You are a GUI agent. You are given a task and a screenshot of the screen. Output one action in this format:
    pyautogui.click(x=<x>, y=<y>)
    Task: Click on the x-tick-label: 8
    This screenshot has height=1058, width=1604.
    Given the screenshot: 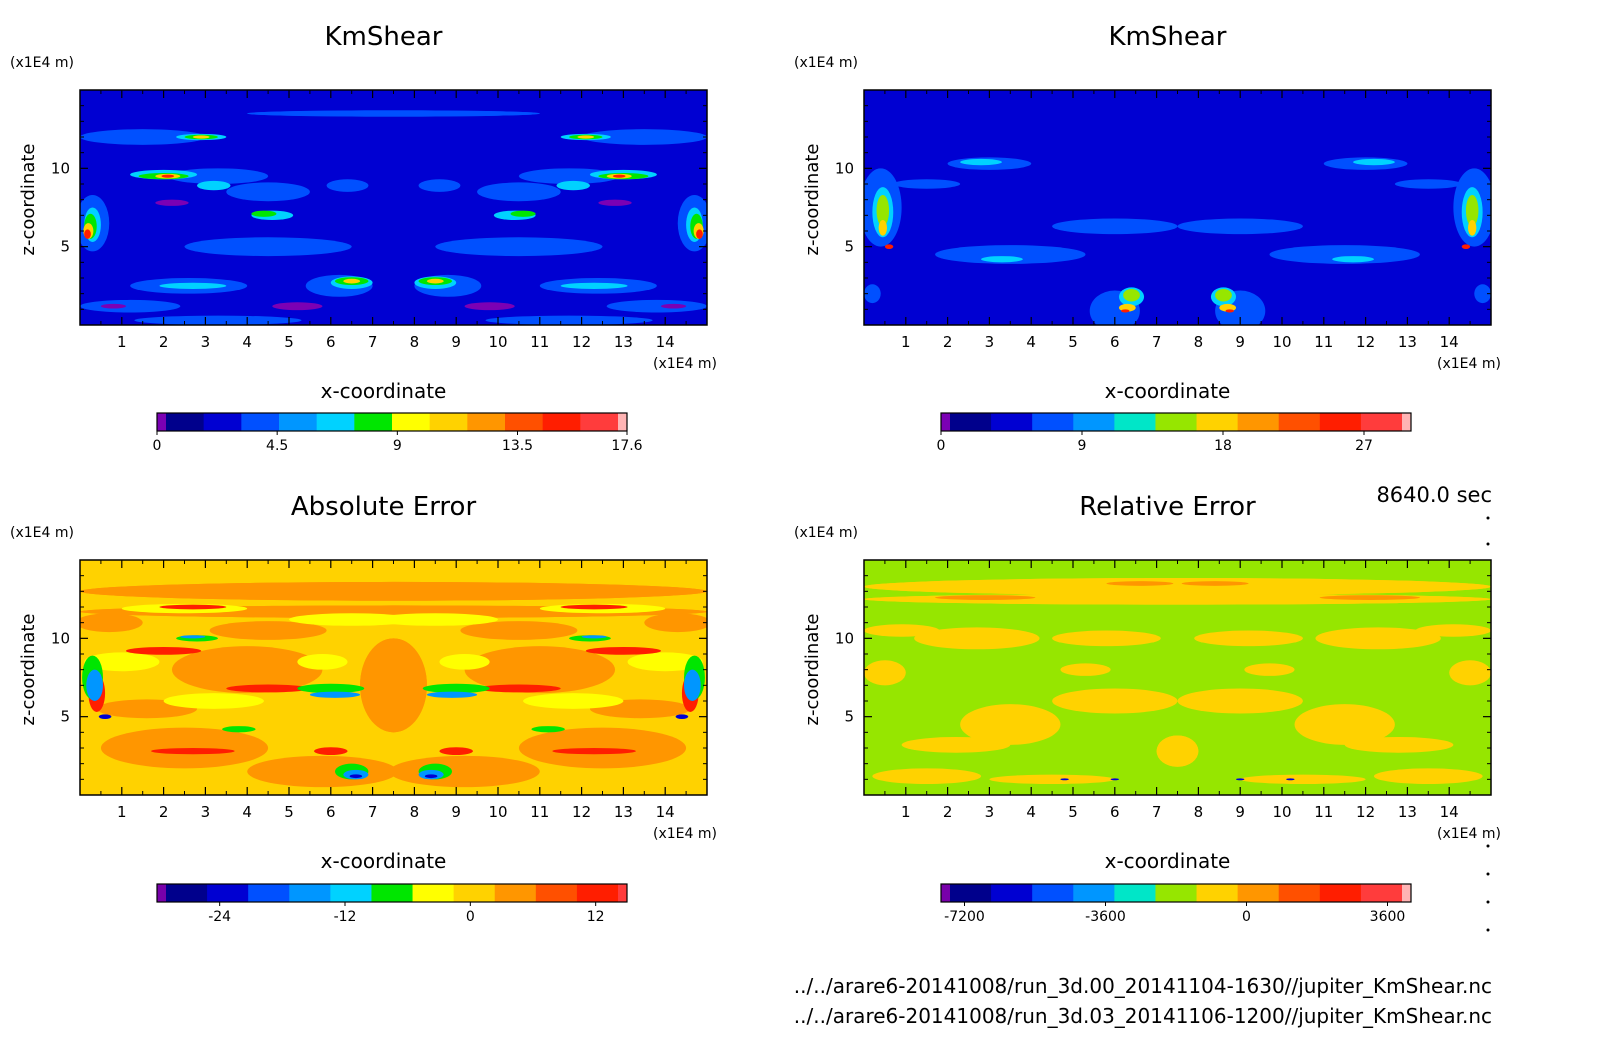 What is the action you would take?
    pyautogui.click(x=1199, y=812)
    